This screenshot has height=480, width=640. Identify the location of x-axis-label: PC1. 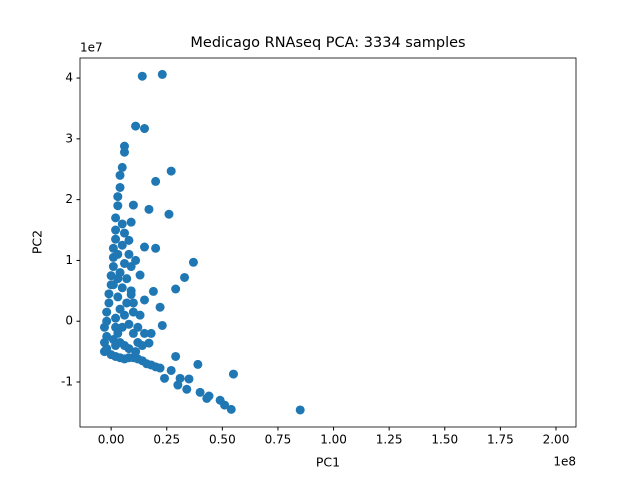
(328, 462).